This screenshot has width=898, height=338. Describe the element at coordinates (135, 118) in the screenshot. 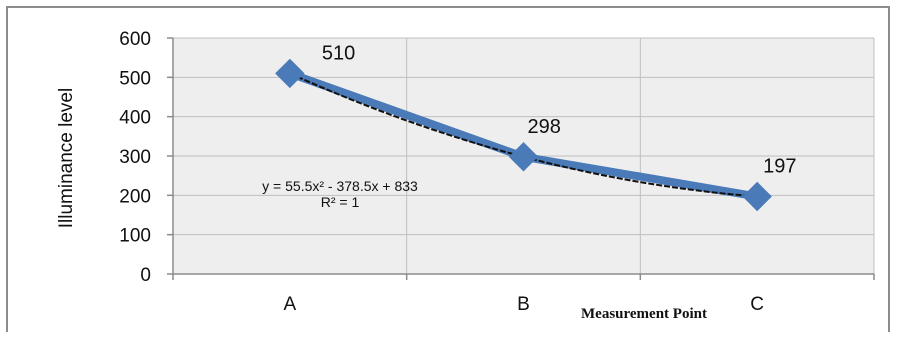

I see `y-tick-label: 400` at that location.